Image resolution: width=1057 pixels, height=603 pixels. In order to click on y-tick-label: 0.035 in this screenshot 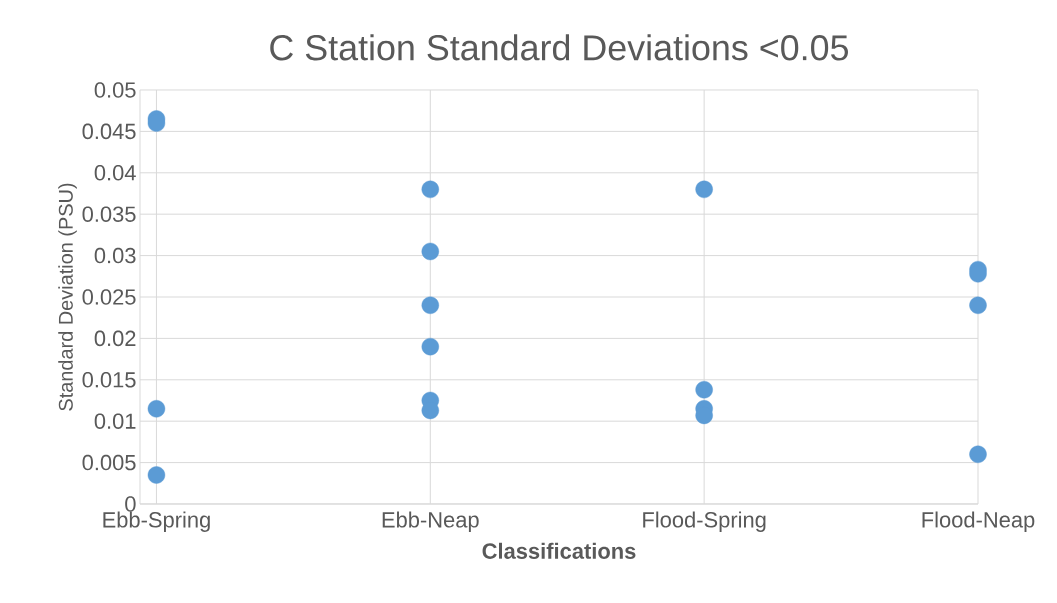, I will do `click(109, 214)`.